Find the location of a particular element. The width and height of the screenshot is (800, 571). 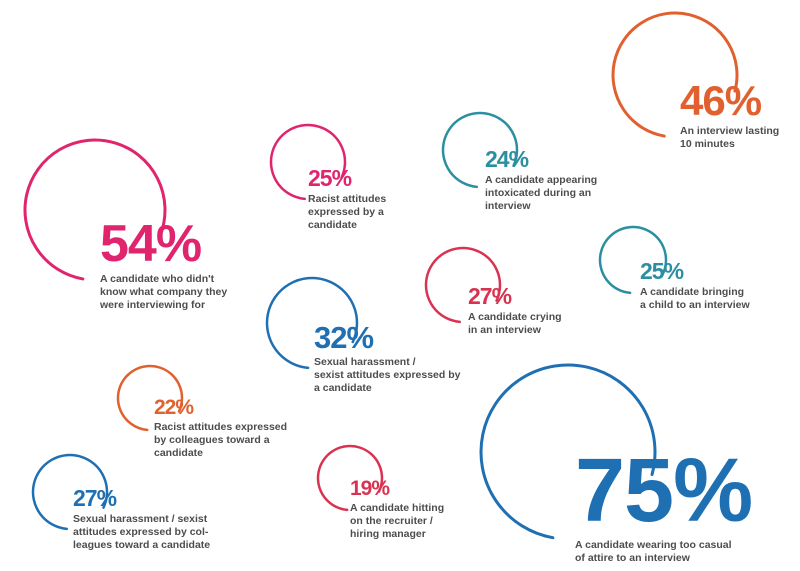

stat-item: 27% A candidate crying in an interview is located at coordinates (528, 311).